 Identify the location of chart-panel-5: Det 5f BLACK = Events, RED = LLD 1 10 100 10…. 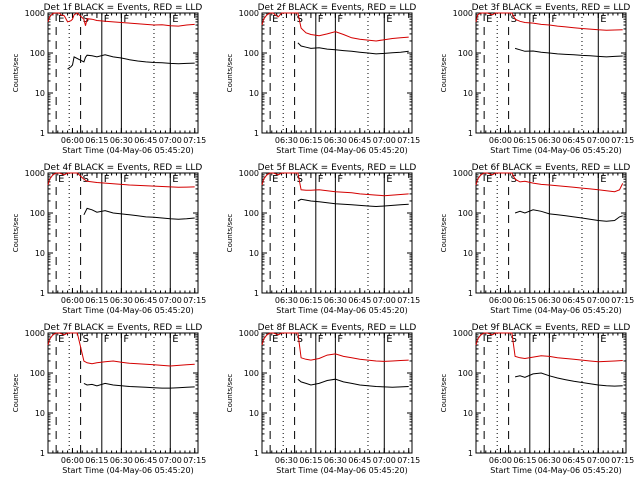
(323, 239).